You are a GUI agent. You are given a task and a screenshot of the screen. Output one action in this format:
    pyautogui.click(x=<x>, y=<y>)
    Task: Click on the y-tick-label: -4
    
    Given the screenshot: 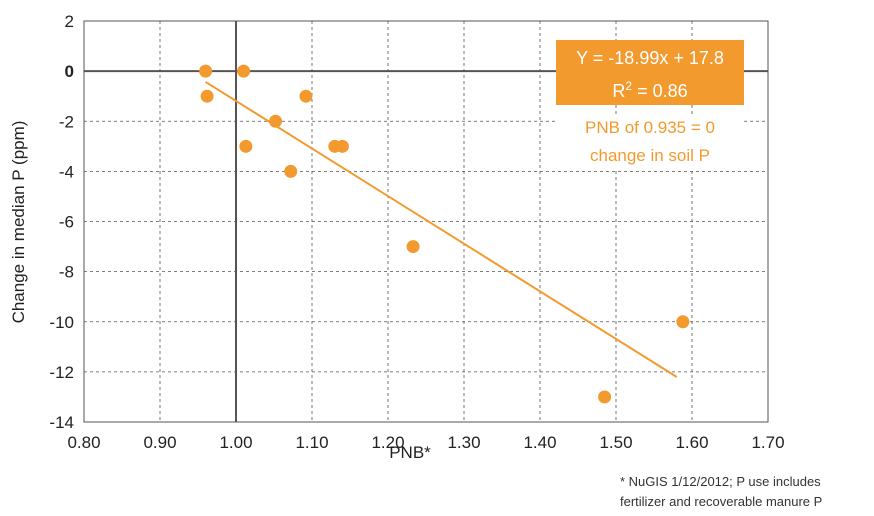 What is the action you would take?
    pyautogui.click(x=66, y=171)
    